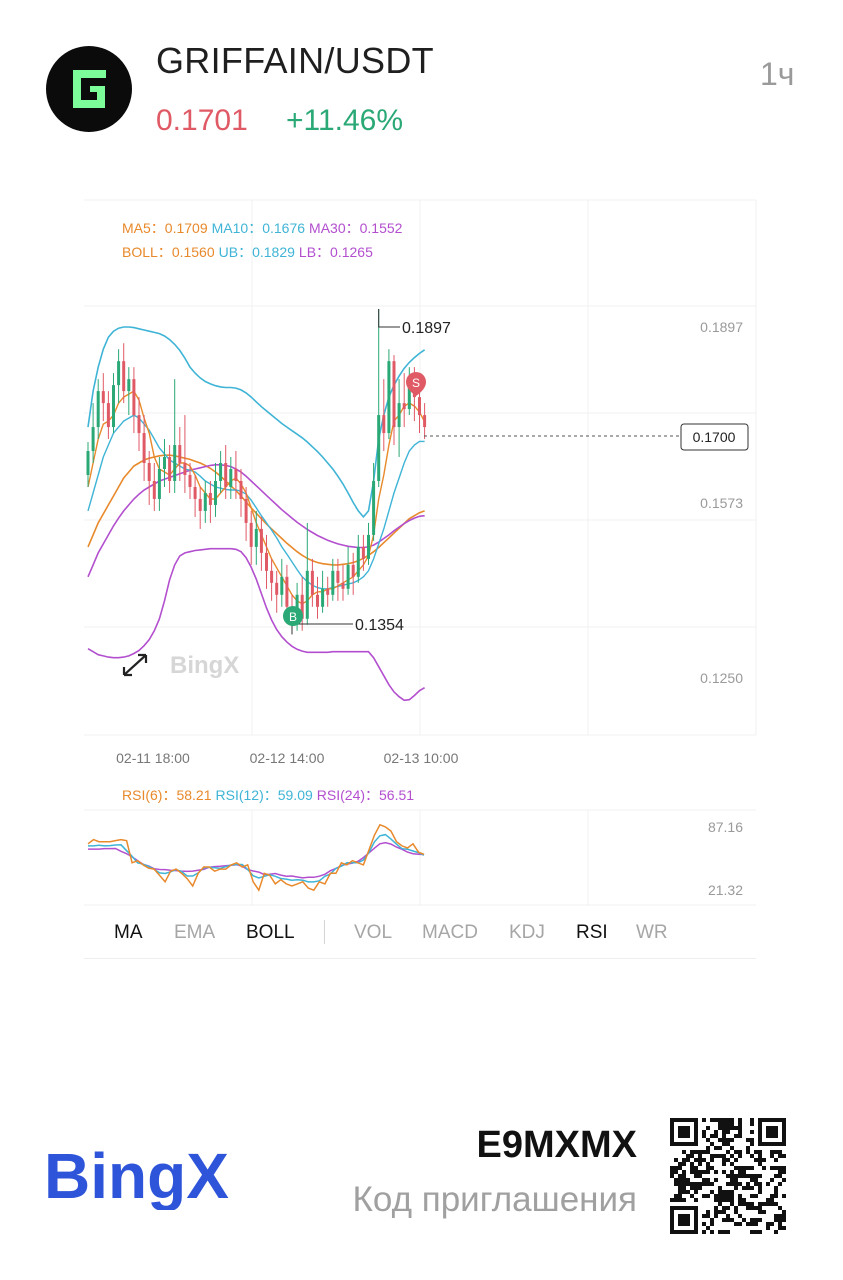  What do you see at coordinates (725, 827) in the screenshot?
I see `rsi-axis-label: 87.16` at bounding box center [725, 827].